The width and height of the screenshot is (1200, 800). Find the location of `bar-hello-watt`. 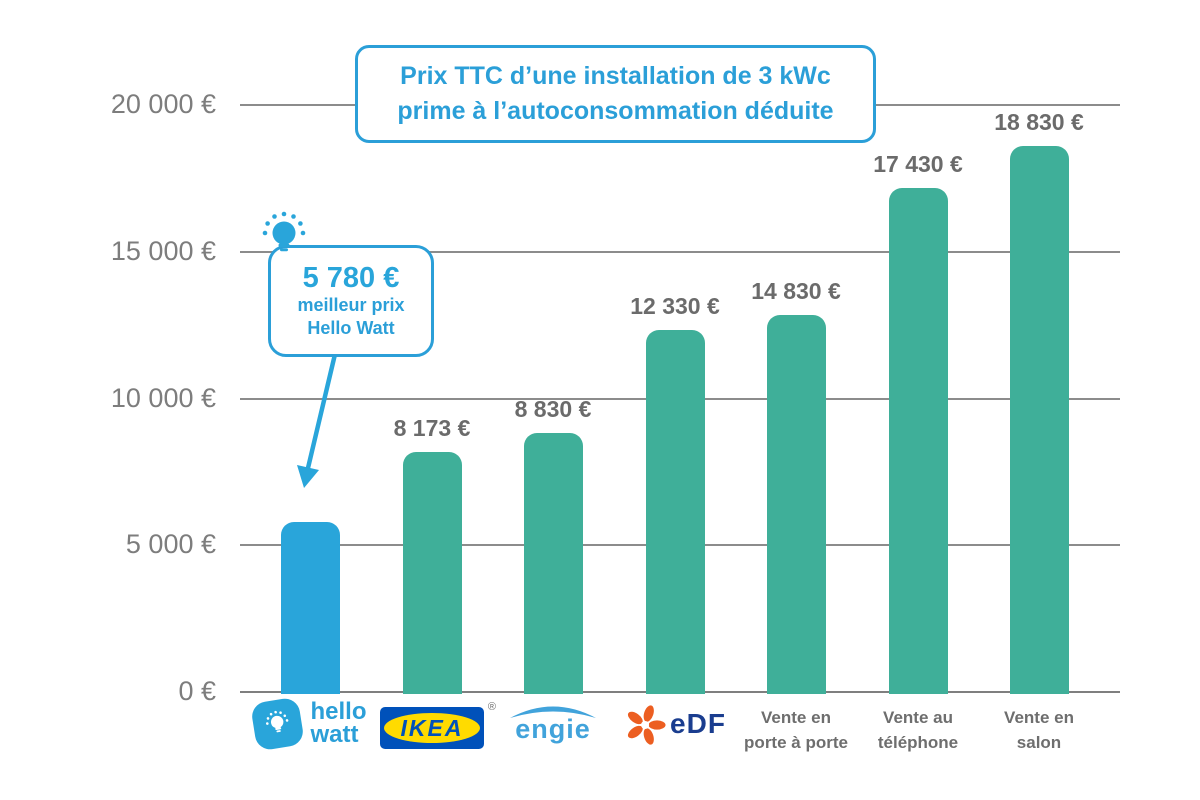

bar-hello-watt is located at coordinates (310, 608).